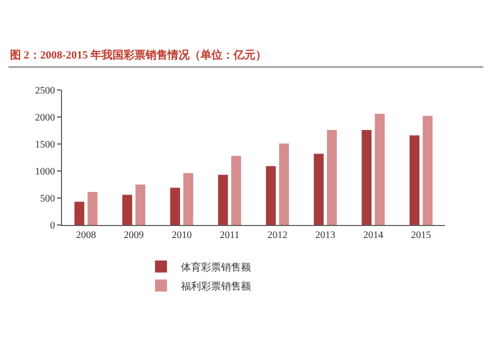  Describe the element at coordinates (47, 199) in the screenshot. I see `y-tick-label: 500` at that location.